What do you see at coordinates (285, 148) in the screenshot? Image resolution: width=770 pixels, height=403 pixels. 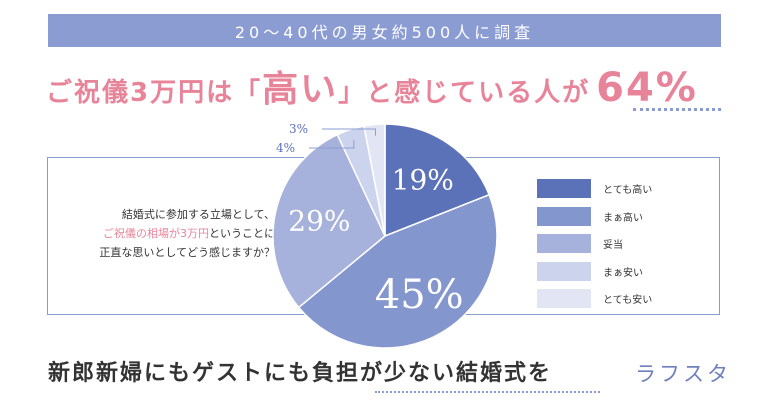 I see `pie-label-4: 4%` at bounding box center [285, 148].